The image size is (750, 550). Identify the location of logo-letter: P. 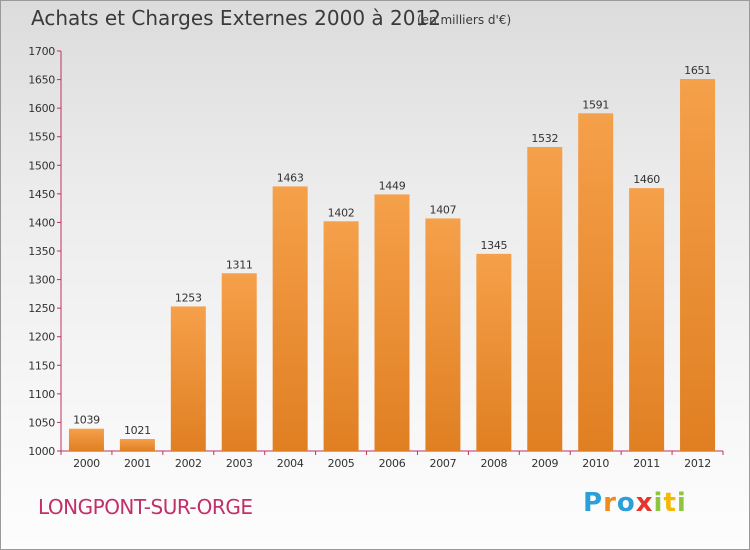
(593, 503).